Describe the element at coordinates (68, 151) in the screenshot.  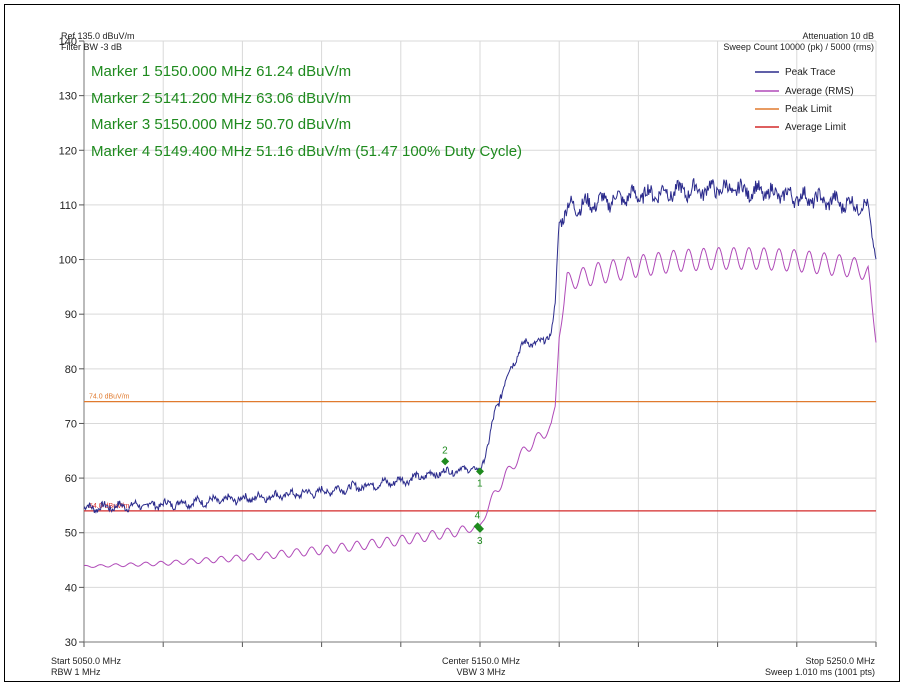
I see `y-tick-label: 120` at that location.